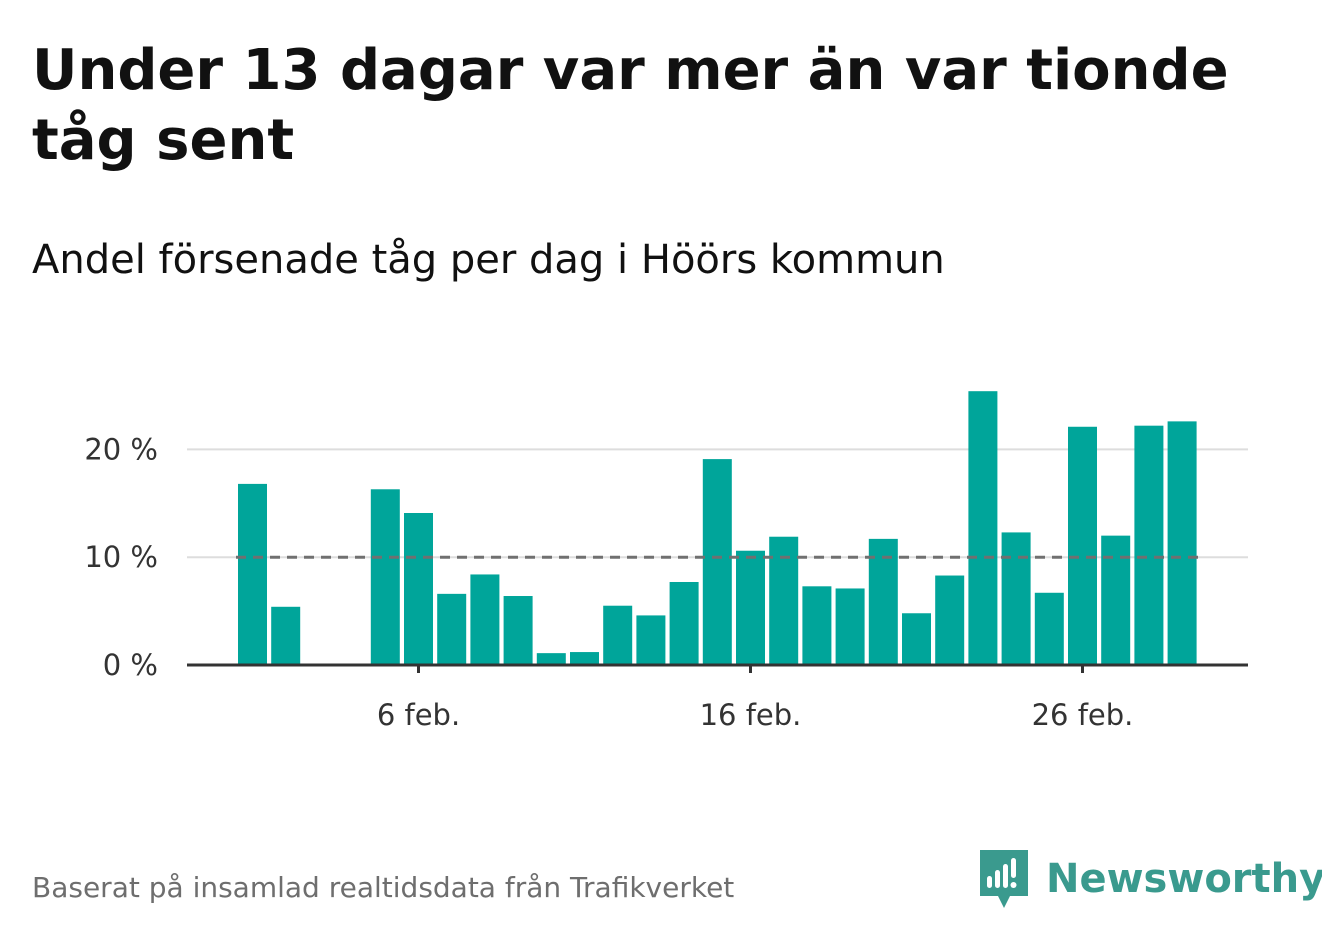 This screenshot has width=1322, height=939. I want to click on brand-logo: Newsworthy, so click(1151, 879).